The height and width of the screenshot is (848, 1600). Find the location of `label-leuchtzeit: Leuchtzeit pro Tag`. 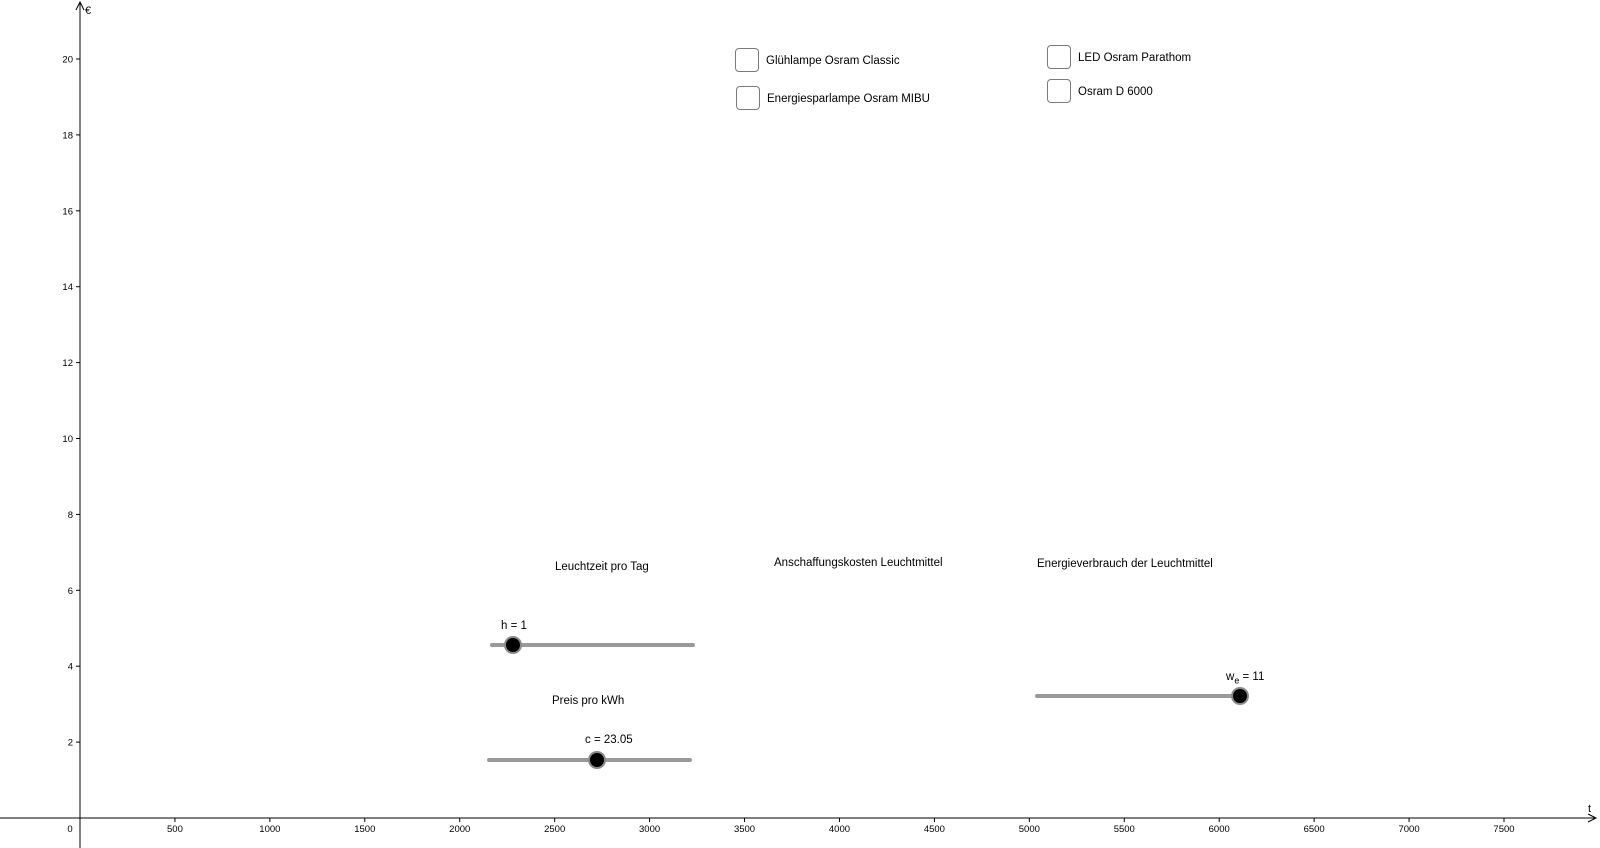

label-leuchtzeit: Leuchtzeit pro Tag is located at coordinates (602, 567).